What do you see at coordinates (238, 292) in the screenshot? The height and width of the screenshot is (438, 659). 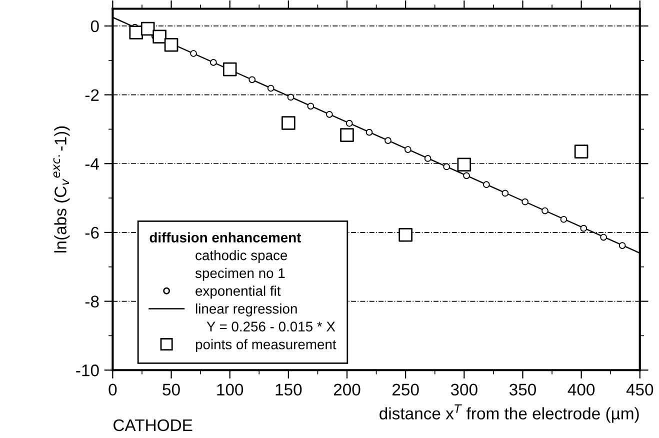 I see `legend-label: exponential fit` at bounding box center [238, 292].